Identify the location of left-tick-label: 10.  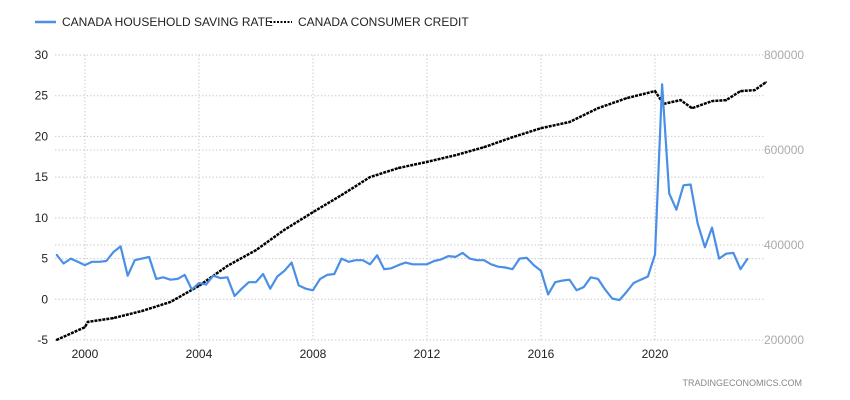
(42, 218).